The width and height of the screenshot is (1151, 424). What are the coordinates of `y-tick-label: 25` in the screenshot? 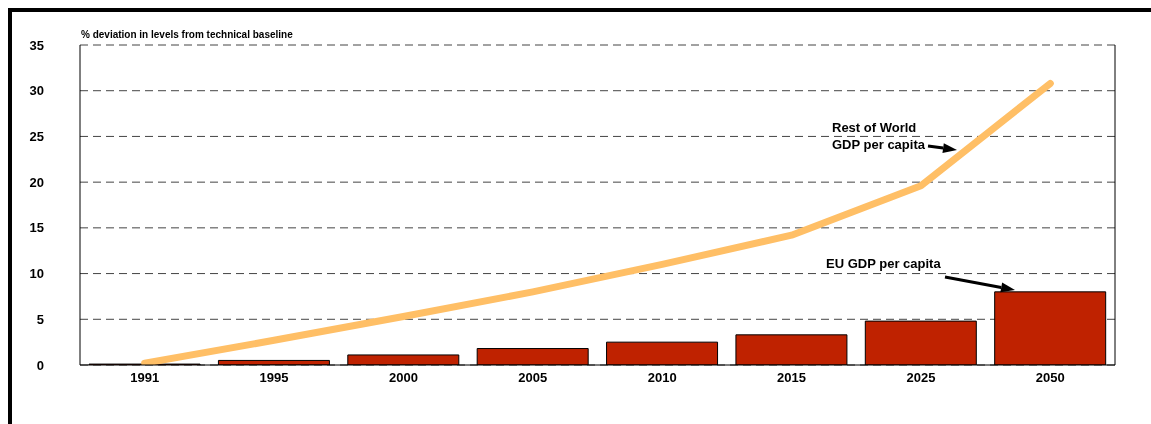 It's located at (36, 137).